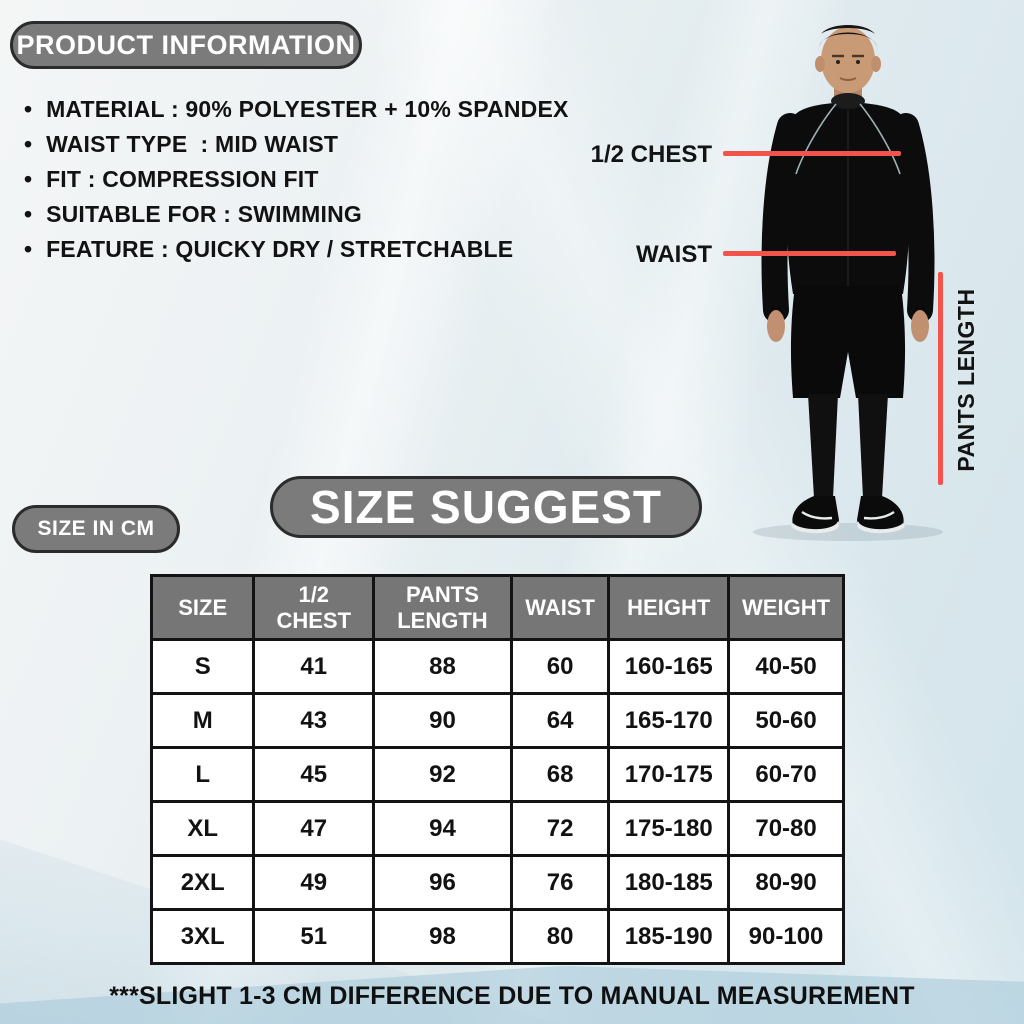 The width and height of the screenshot is (1024, 1024). What do you see at coordinates (314, 936) in the screenshot?
I see `table-cell: 51` at bounding box center [314, 936].